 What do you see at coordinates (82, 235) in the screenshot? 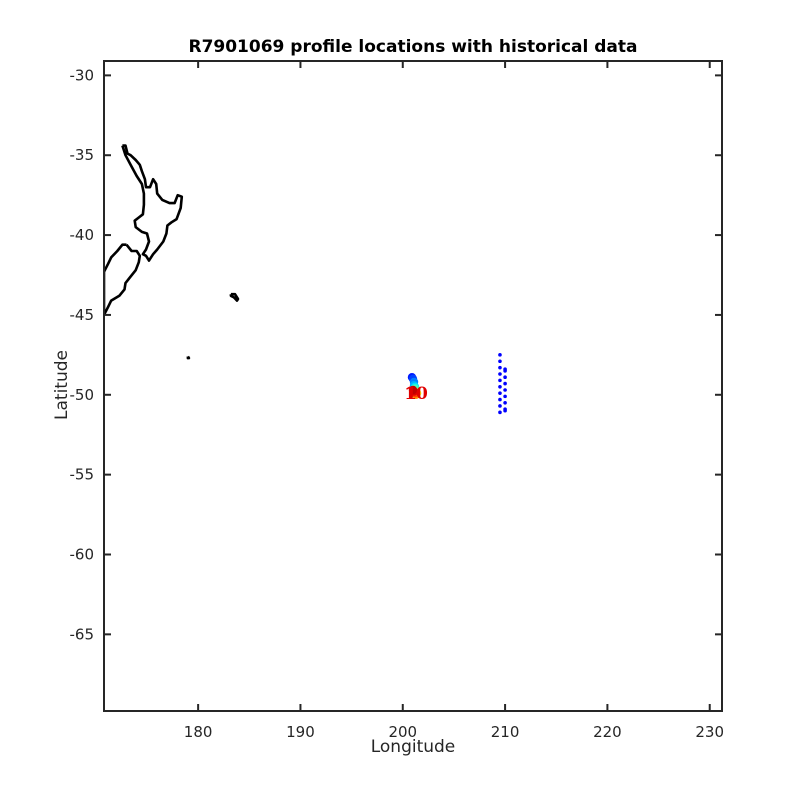
I see `y-tick-label: -40` at bounding box center [82, 235].